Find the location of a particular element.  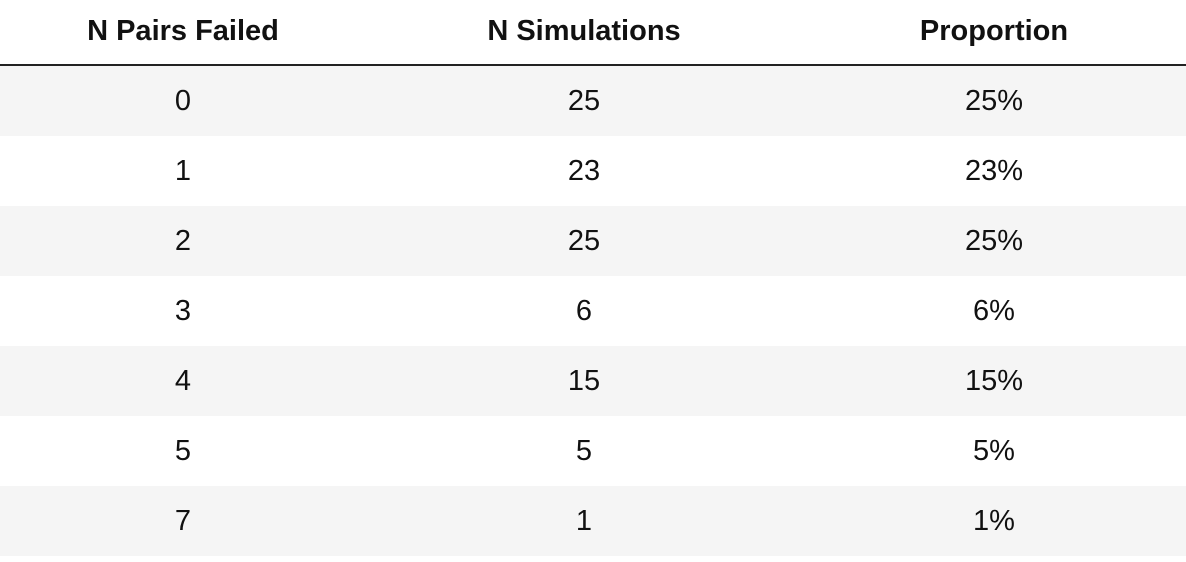

table-row: 4 15 15% is located at coordinates (593, 381).